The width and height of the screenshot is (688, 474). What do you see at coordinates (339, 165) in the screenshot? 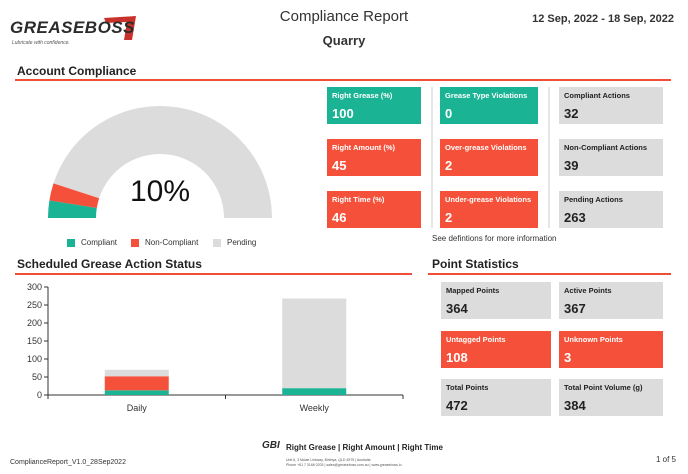
I see `card-value: 45` at bounding box center [339, 165].